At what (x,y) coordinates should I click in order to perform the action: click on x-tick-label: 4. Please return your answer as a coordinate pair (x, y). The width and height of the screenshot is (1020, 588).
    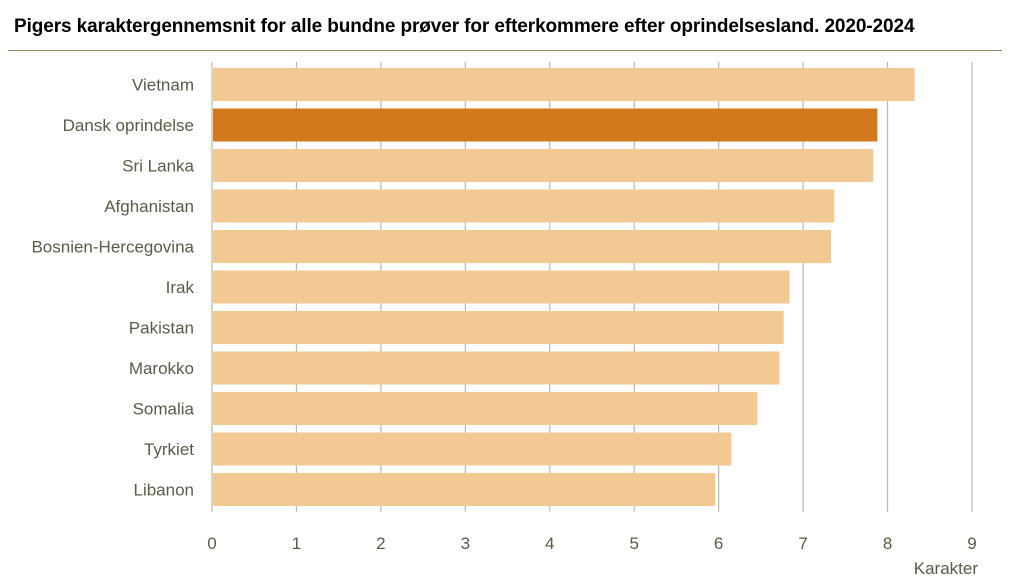
    Looking at the image, I should click on (549, 543).